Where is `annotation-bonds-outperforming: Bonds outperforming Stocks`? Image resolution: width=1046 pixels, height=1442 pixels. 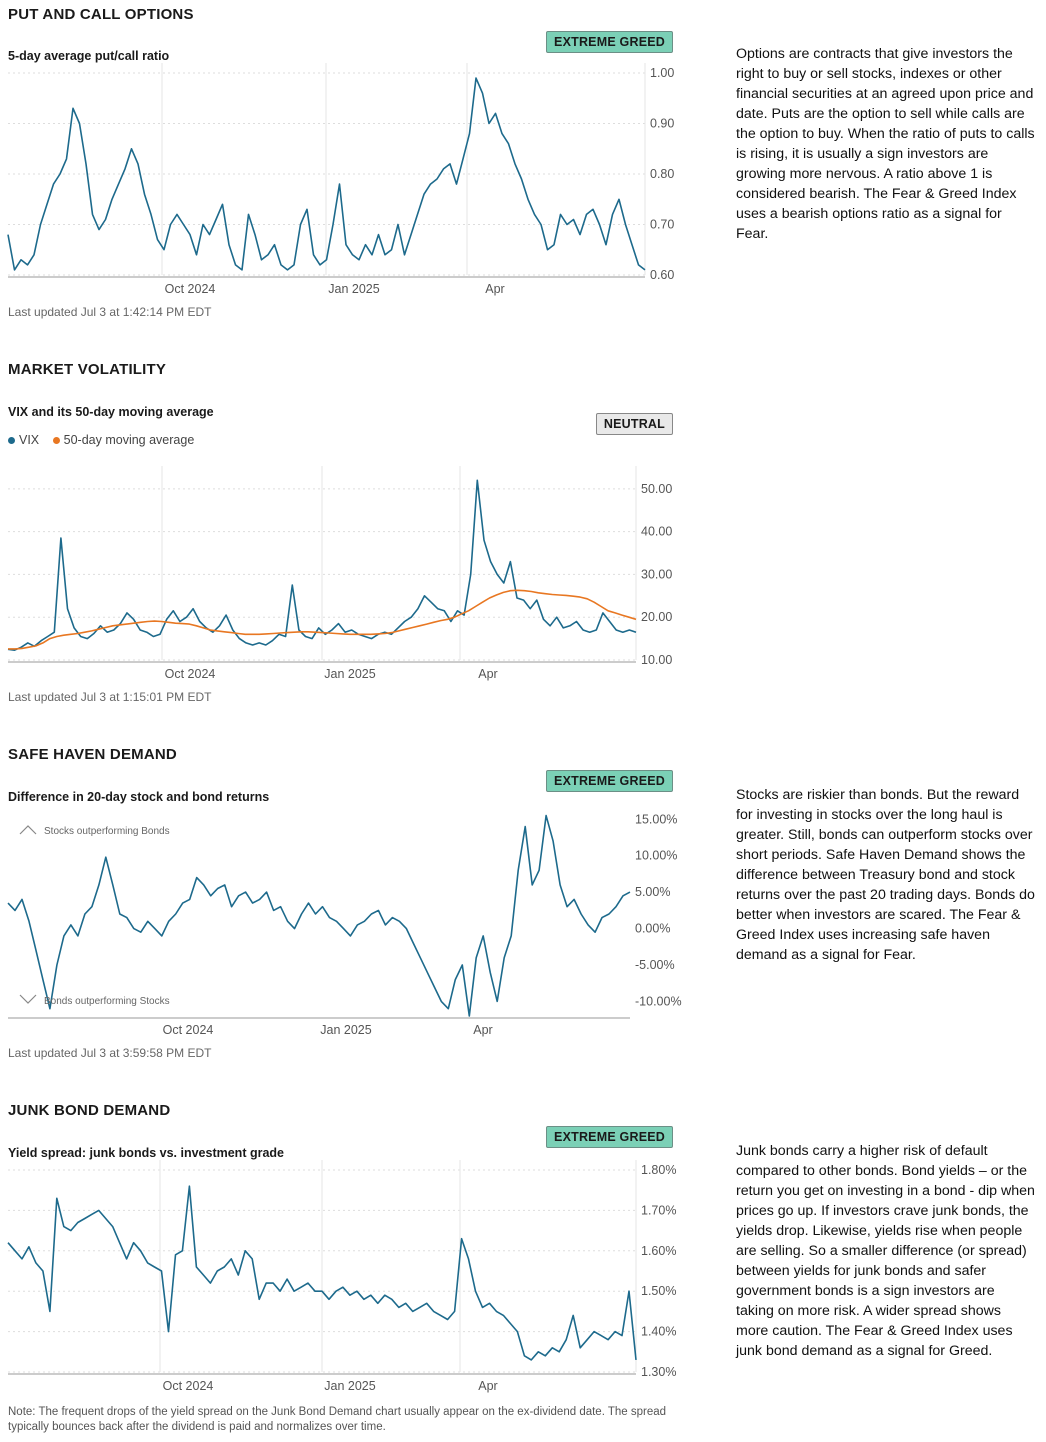 annotation-bonds-outperforming: Bonds outperforming Stocks is located at coordinates (107, 1001).